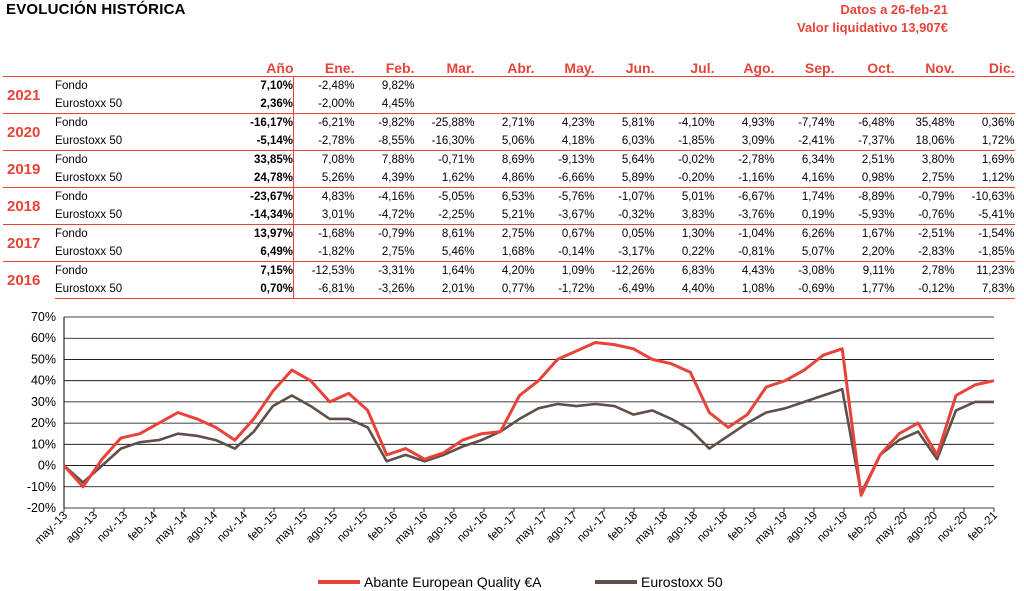  Describe the element at coordinates (756, 215) in the screenshot. I see `month-value: -3,76%` at that location.